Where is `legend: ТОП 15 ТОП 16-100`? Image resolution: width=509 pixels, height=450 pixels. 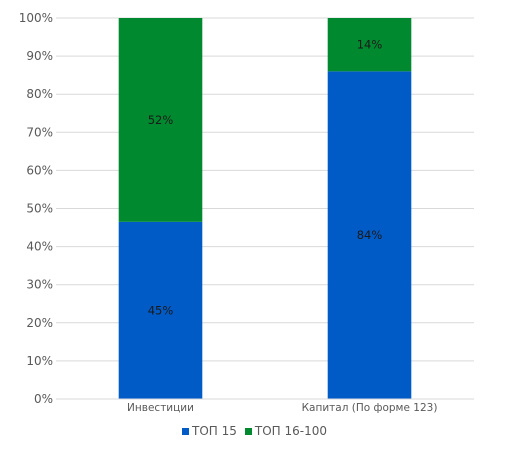
legend: ТОП 15 ТОП 16-100 is located at coordinates (254, 431).